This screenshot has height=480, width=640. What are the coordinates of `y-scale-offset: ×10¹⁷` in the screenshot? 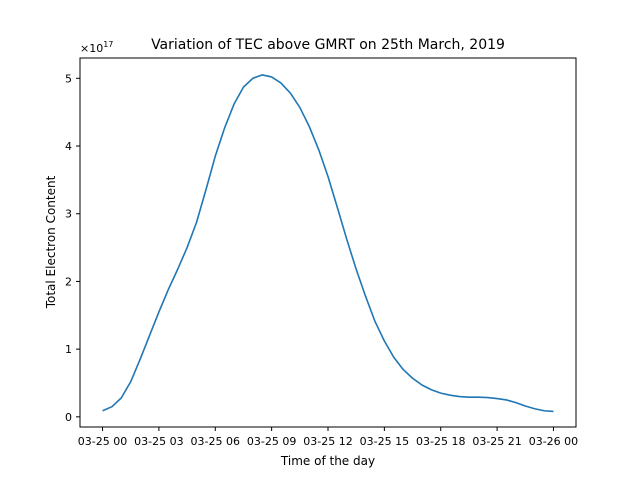 It's located at (96, 47).